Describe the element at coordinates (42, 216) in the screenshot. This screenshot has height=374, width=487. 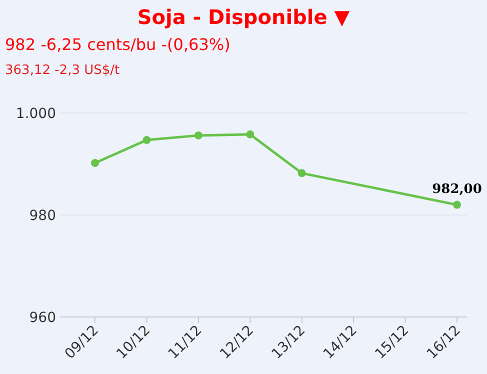
I see `y-tick-label: 980` at that location.